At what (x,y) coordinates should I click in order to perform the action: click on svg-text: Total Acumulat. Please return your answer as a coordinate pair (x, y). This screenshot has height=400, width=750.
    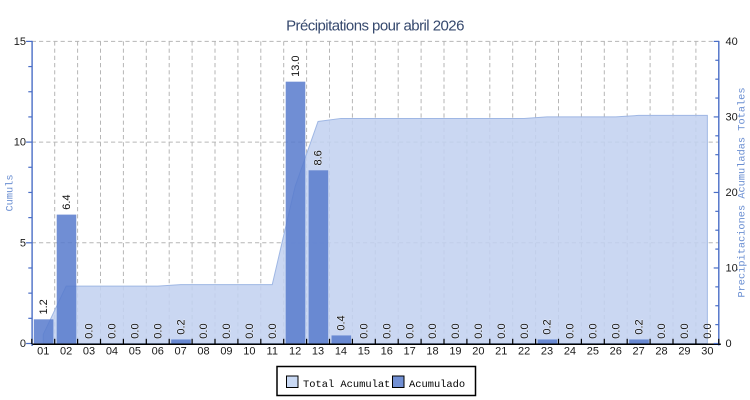
    Looking at the image, I should click on (346, 385).